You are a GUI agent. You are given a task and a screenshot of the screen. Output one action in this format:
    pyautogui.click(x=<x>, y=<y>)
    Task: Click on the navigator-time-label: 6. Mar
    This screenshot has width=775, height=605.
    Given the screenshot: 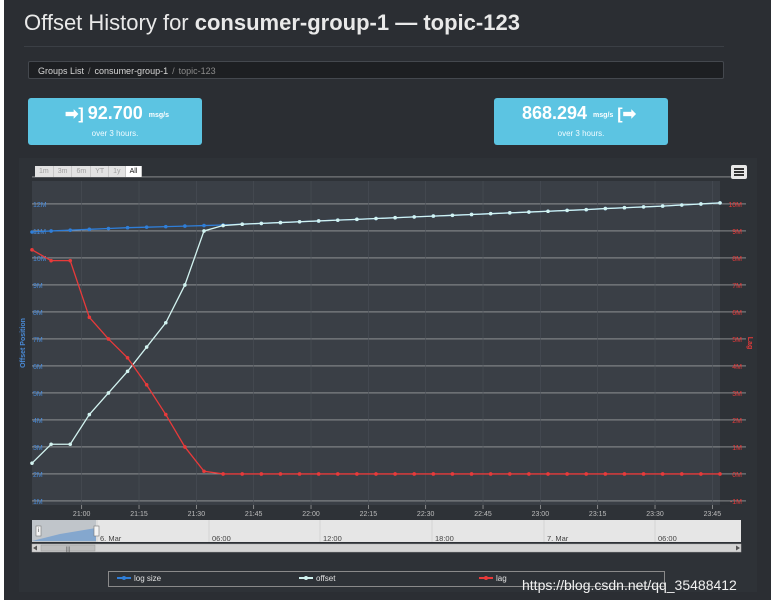 What is the action you would take?
    pyautogui.click(x=111, y=538)
    